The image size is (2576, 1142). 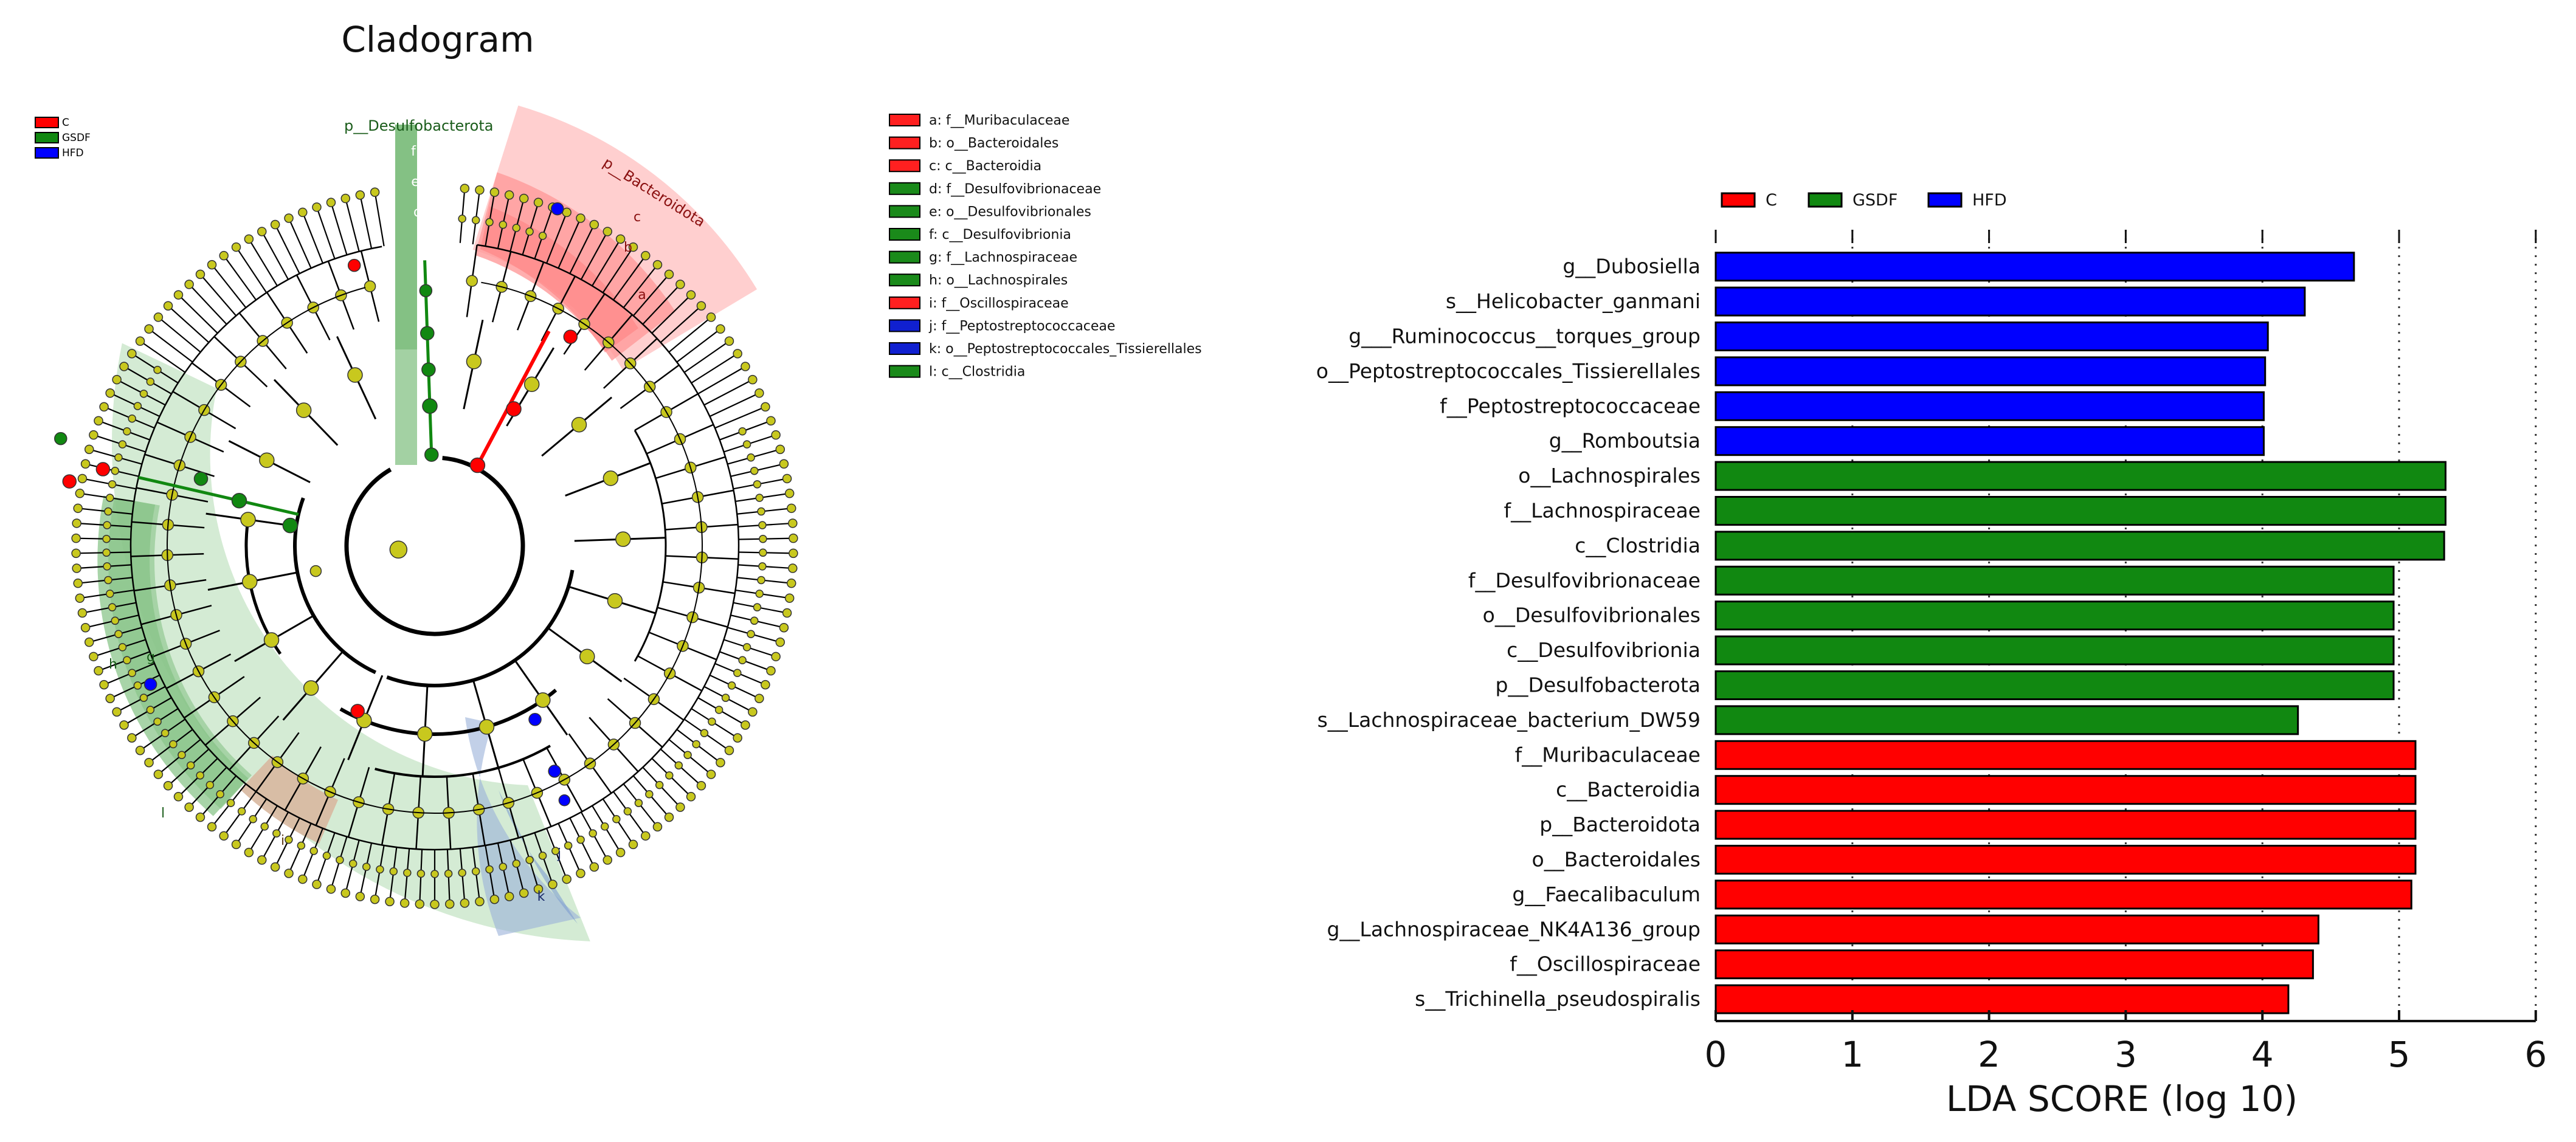 I want to click on lda-legend-label-c: C, so click(x=1772, y=200).